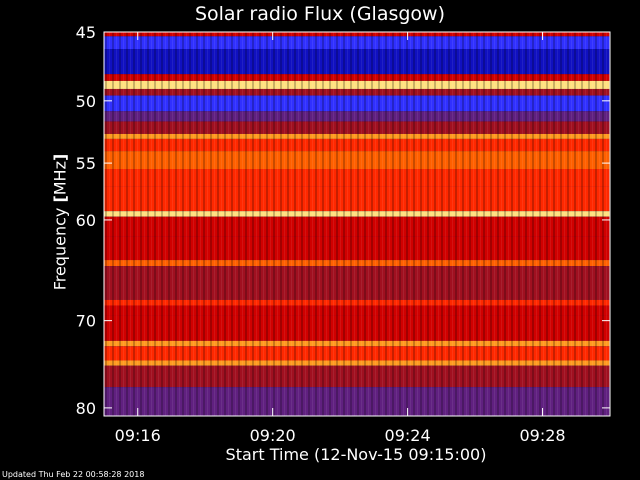 This screenshot has height=480, width=640. Describe the element at coordinates (73, 474) in the screenshot. I see `updated-timestamp: Updated Thu Feb 22 00:58:28 2018` at that location.